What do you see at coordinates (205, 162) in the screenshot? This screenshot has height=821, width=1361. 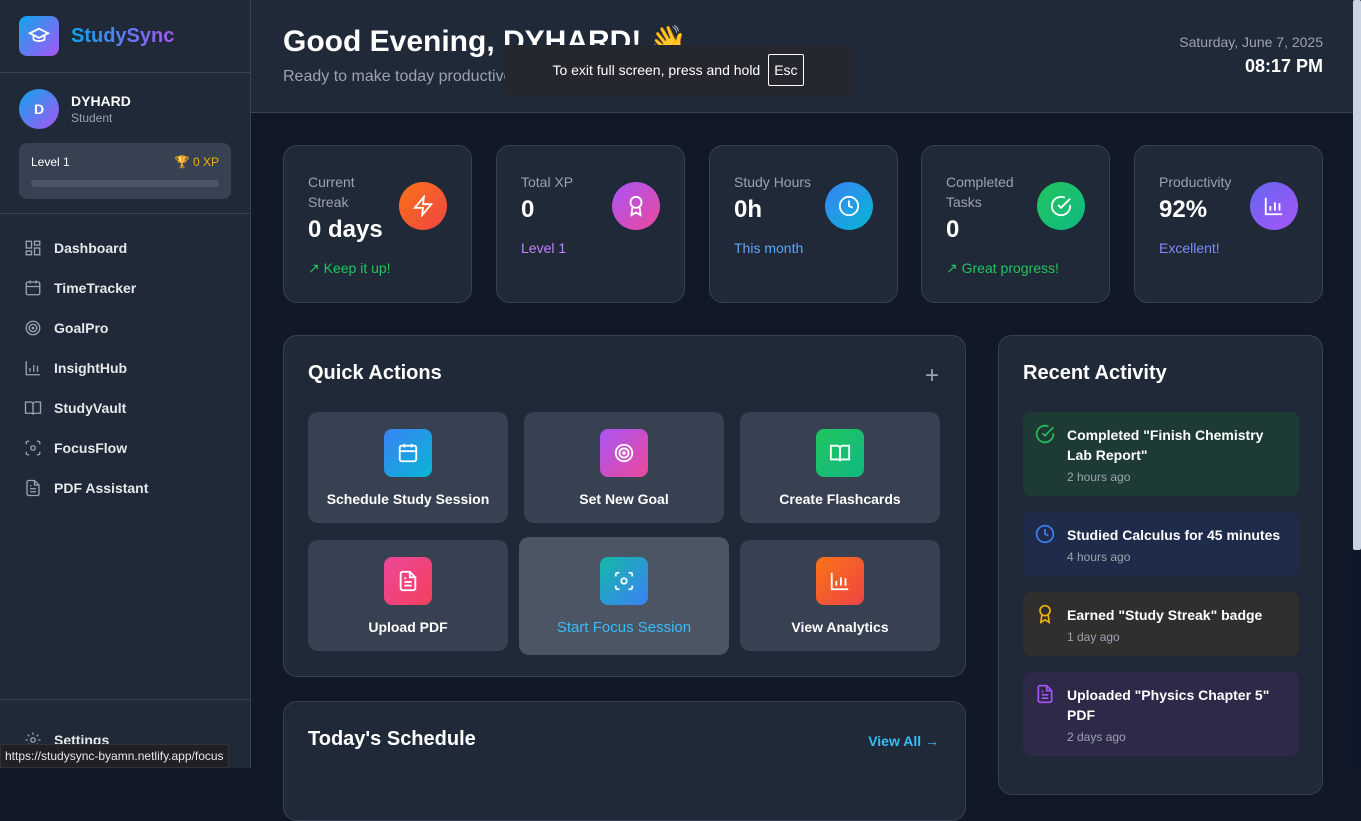 I see `xp-value: 0 XP` at bounding box center [205, 162].